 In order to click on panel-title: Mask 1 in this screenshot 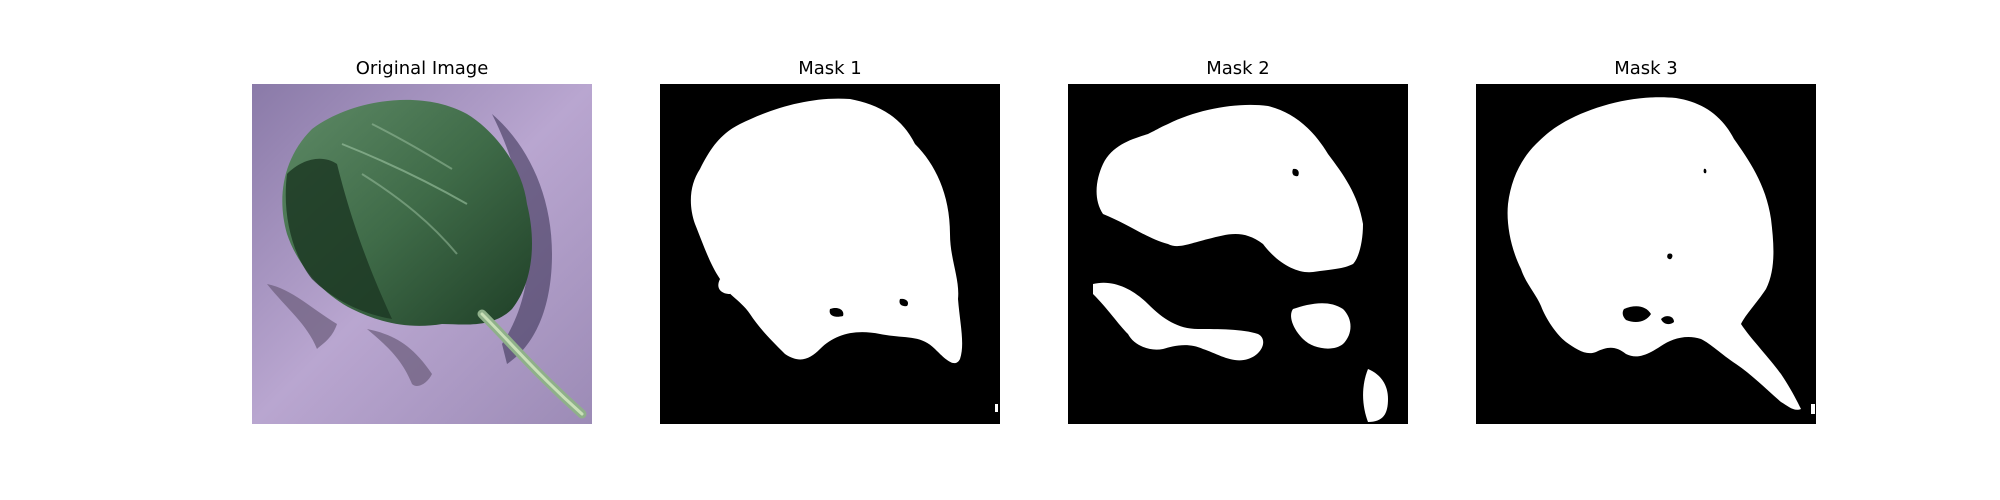, I will do `click(830, 68)`.